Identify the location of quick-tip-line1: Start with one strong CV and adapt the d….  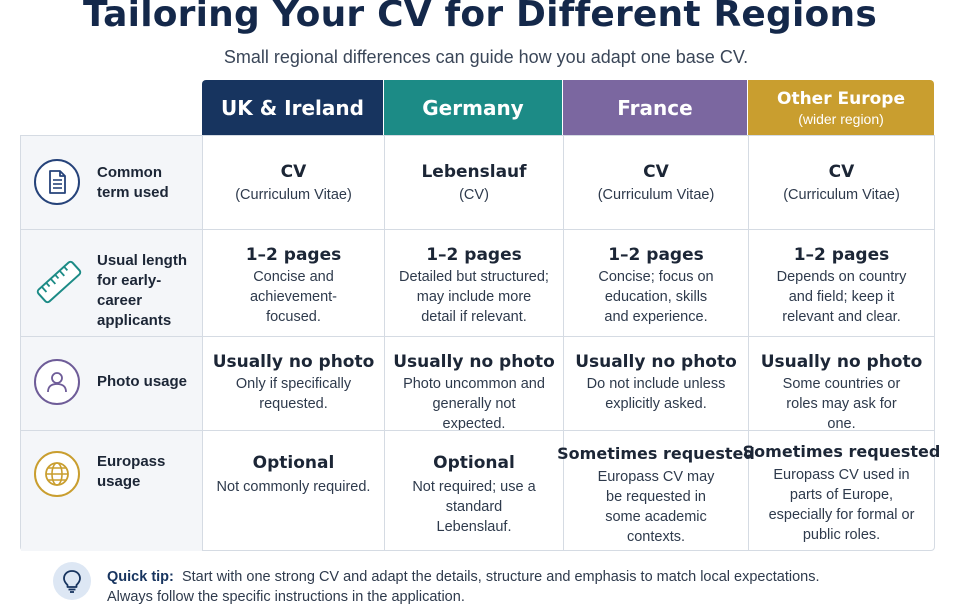
(500, 577).